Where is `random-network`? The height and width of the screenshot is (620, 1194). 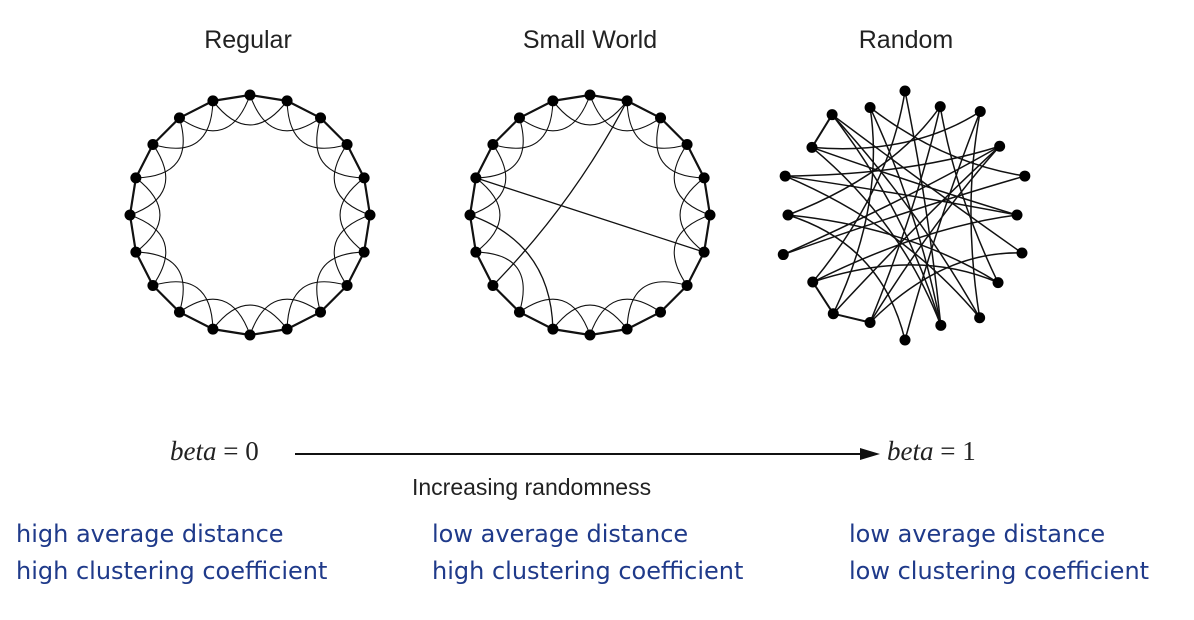
random-network is located at coordinates (904, 215).